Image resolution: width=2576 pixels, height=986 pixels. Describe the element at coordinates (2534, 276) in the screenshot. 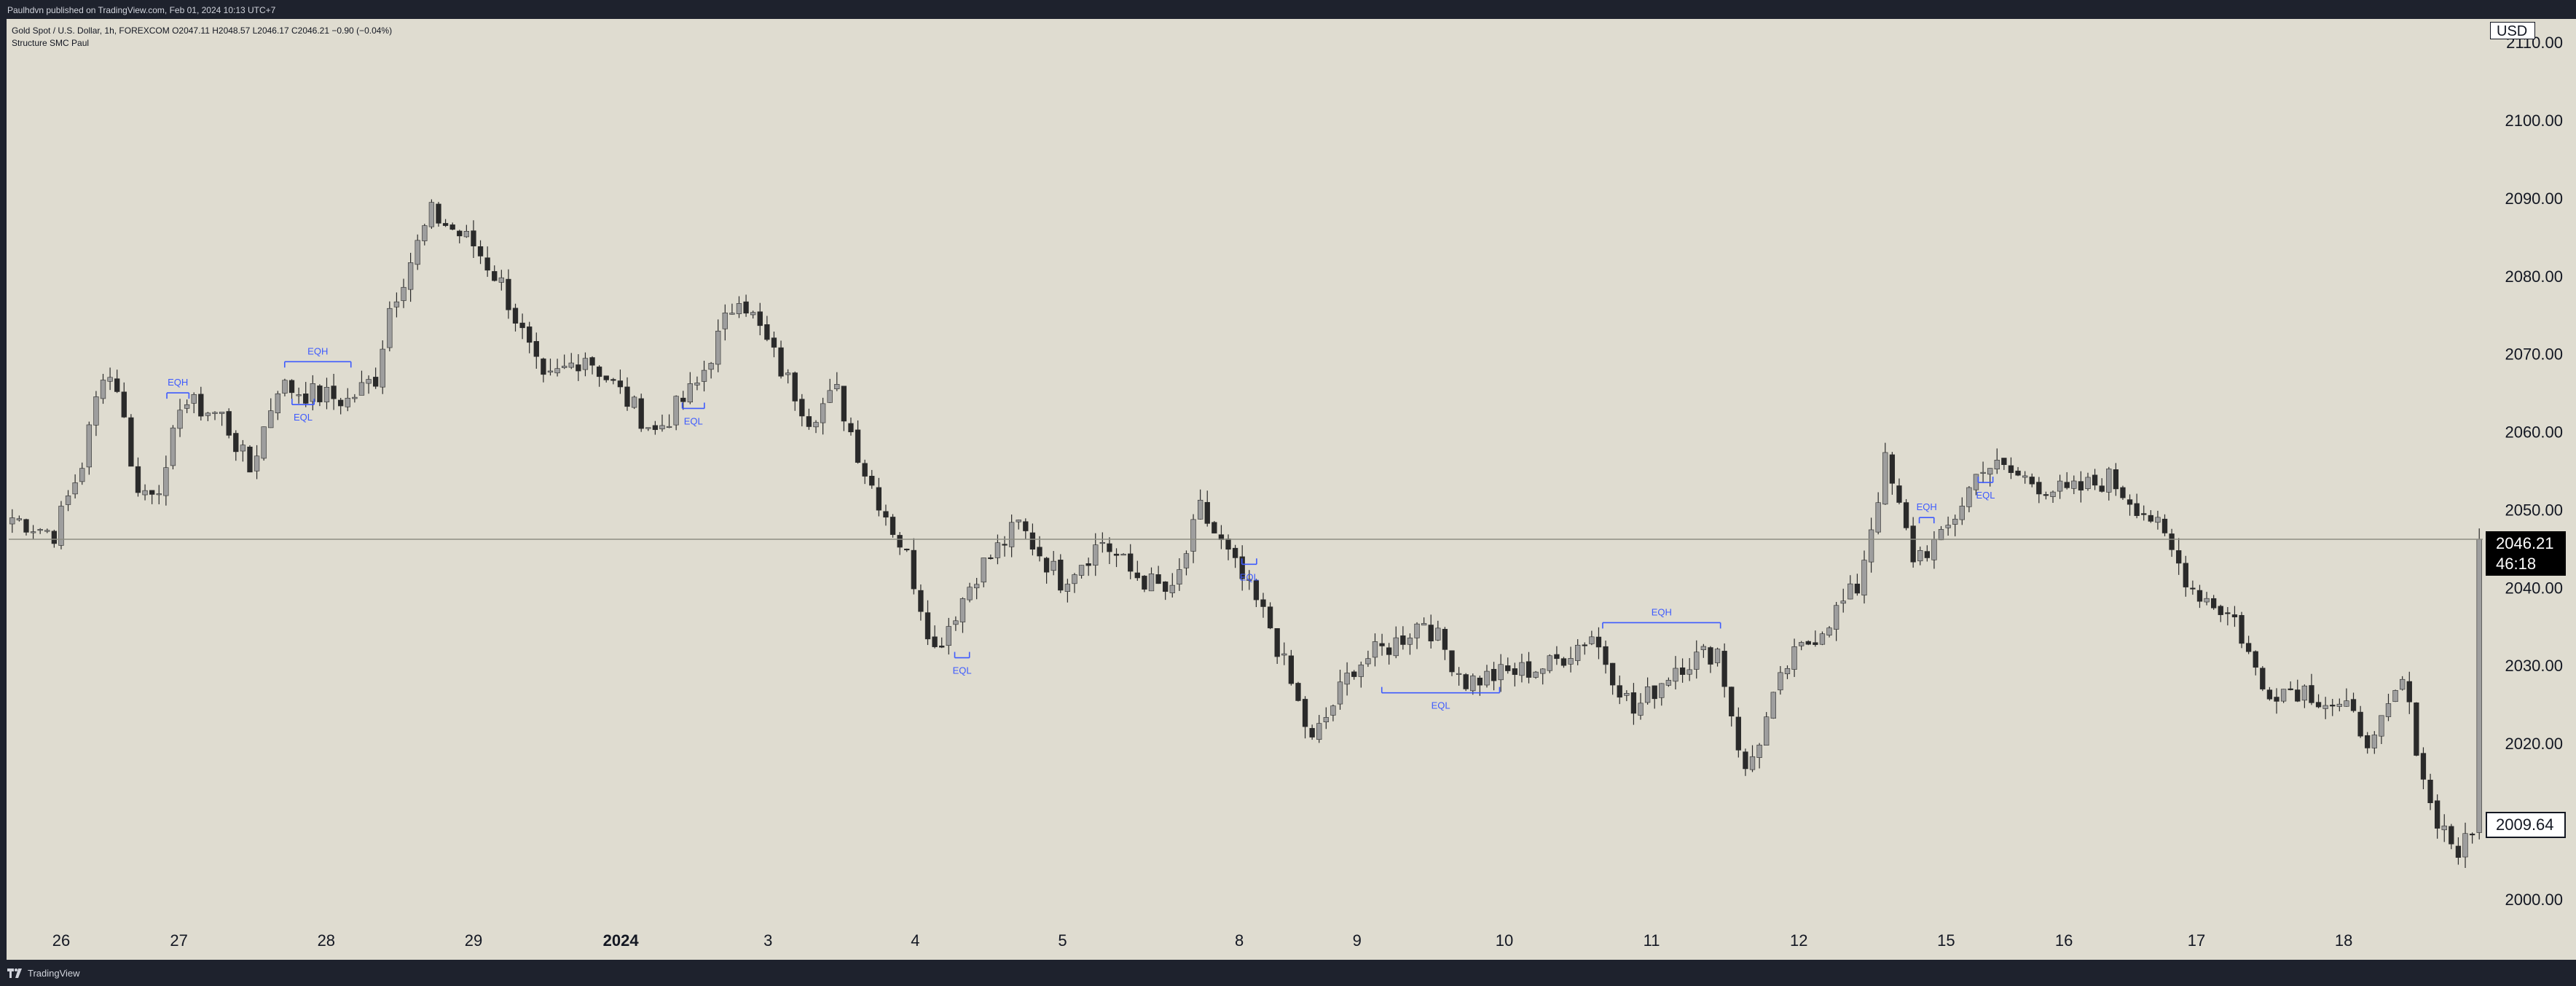

I see `y-tick-label: 2080.00` at that location.